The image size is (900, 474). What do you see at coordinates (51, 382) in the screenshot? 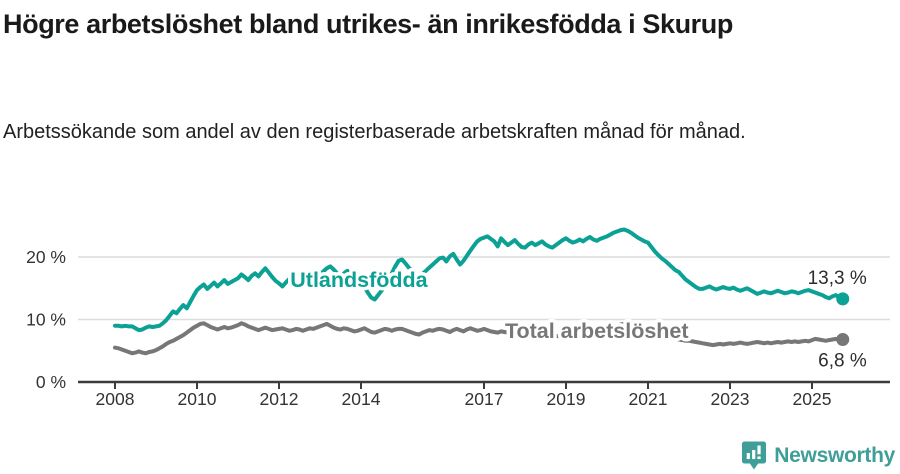
I see `y-axis-label: 0 %` at bounding box center [51, 382].